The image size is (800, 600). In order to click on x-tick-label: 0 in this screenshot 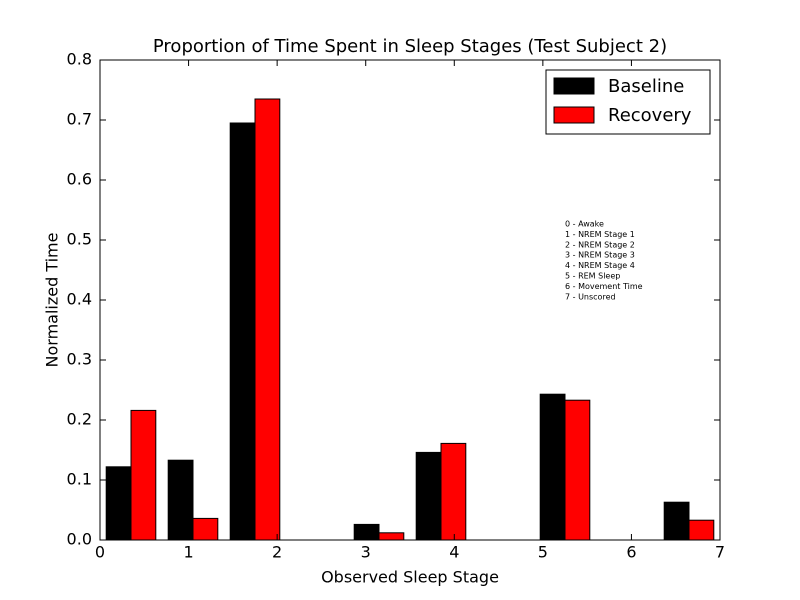, I will do `click(100, 552)`.